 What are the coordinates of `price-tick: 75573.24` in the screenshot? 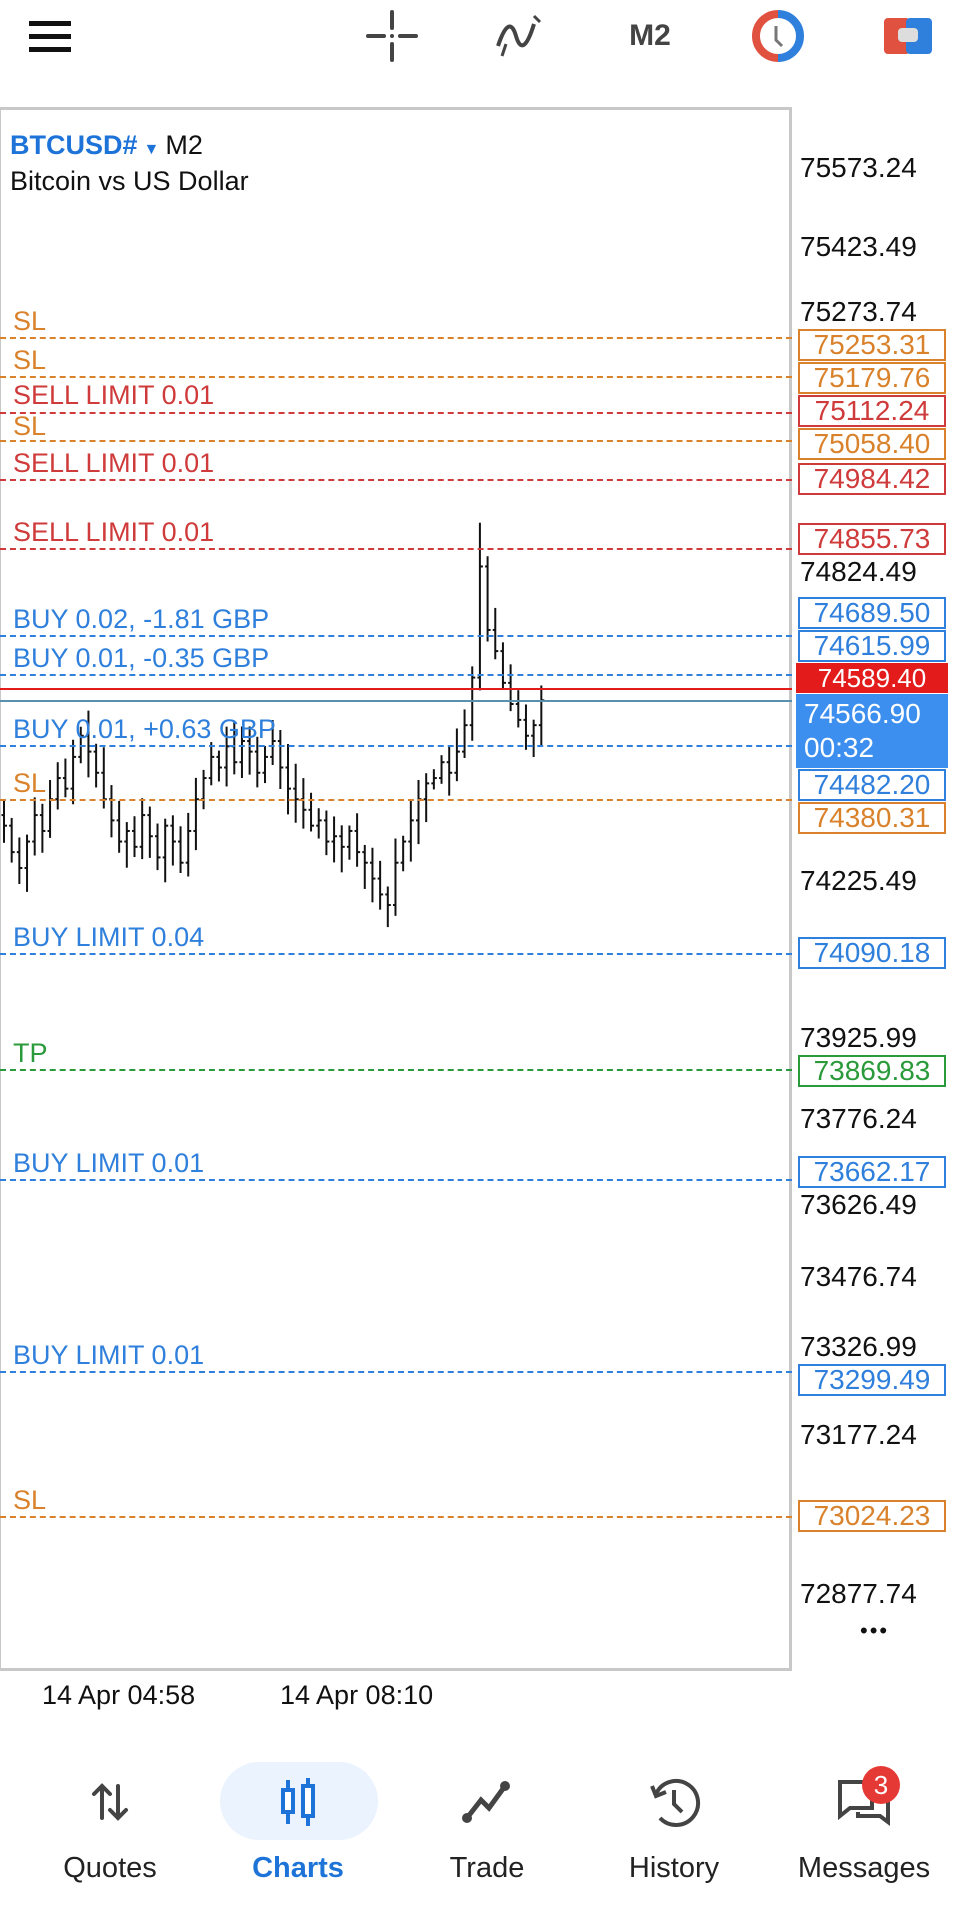 It's located at (858, 168).